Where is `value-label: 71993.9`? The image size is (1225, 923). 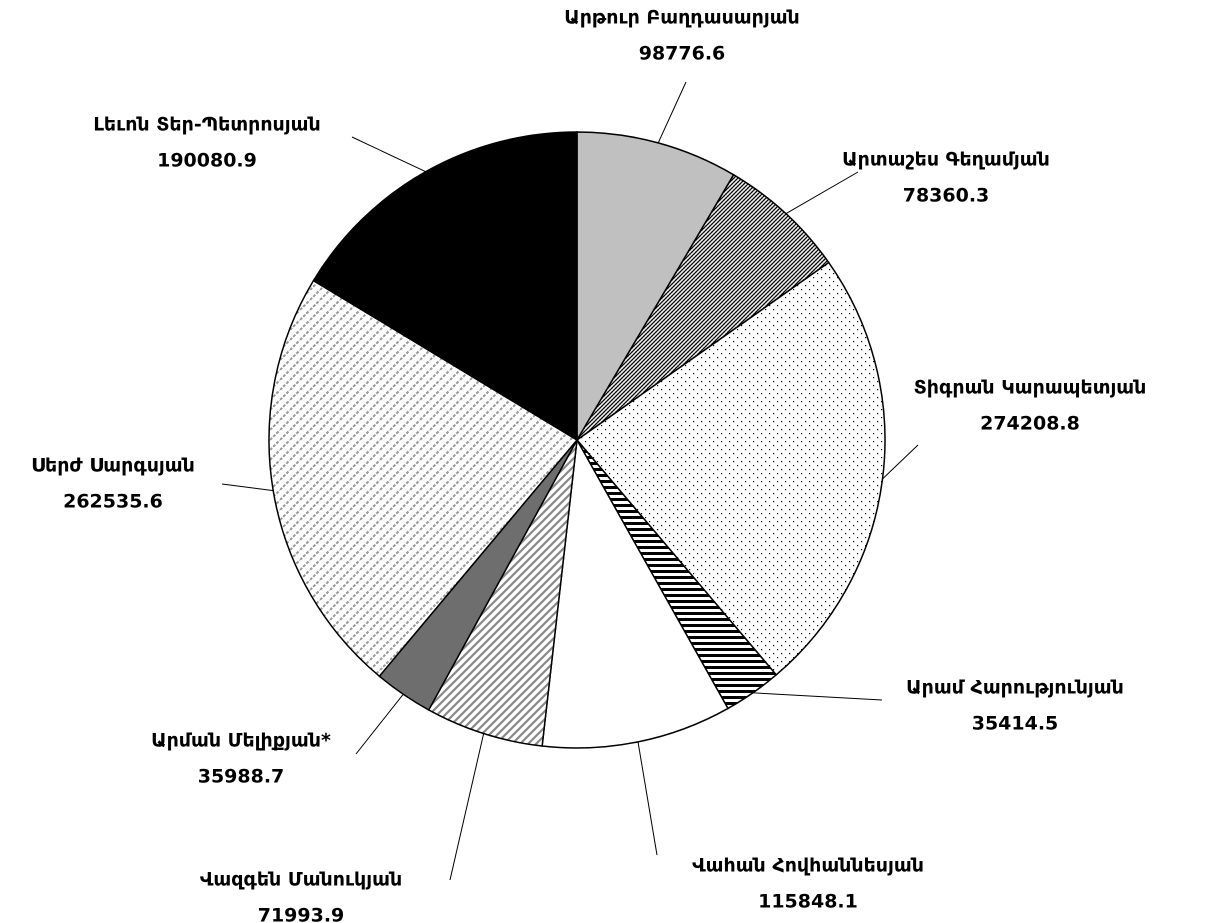 value-label: 71993.9 is located at coordinates (301, 914).